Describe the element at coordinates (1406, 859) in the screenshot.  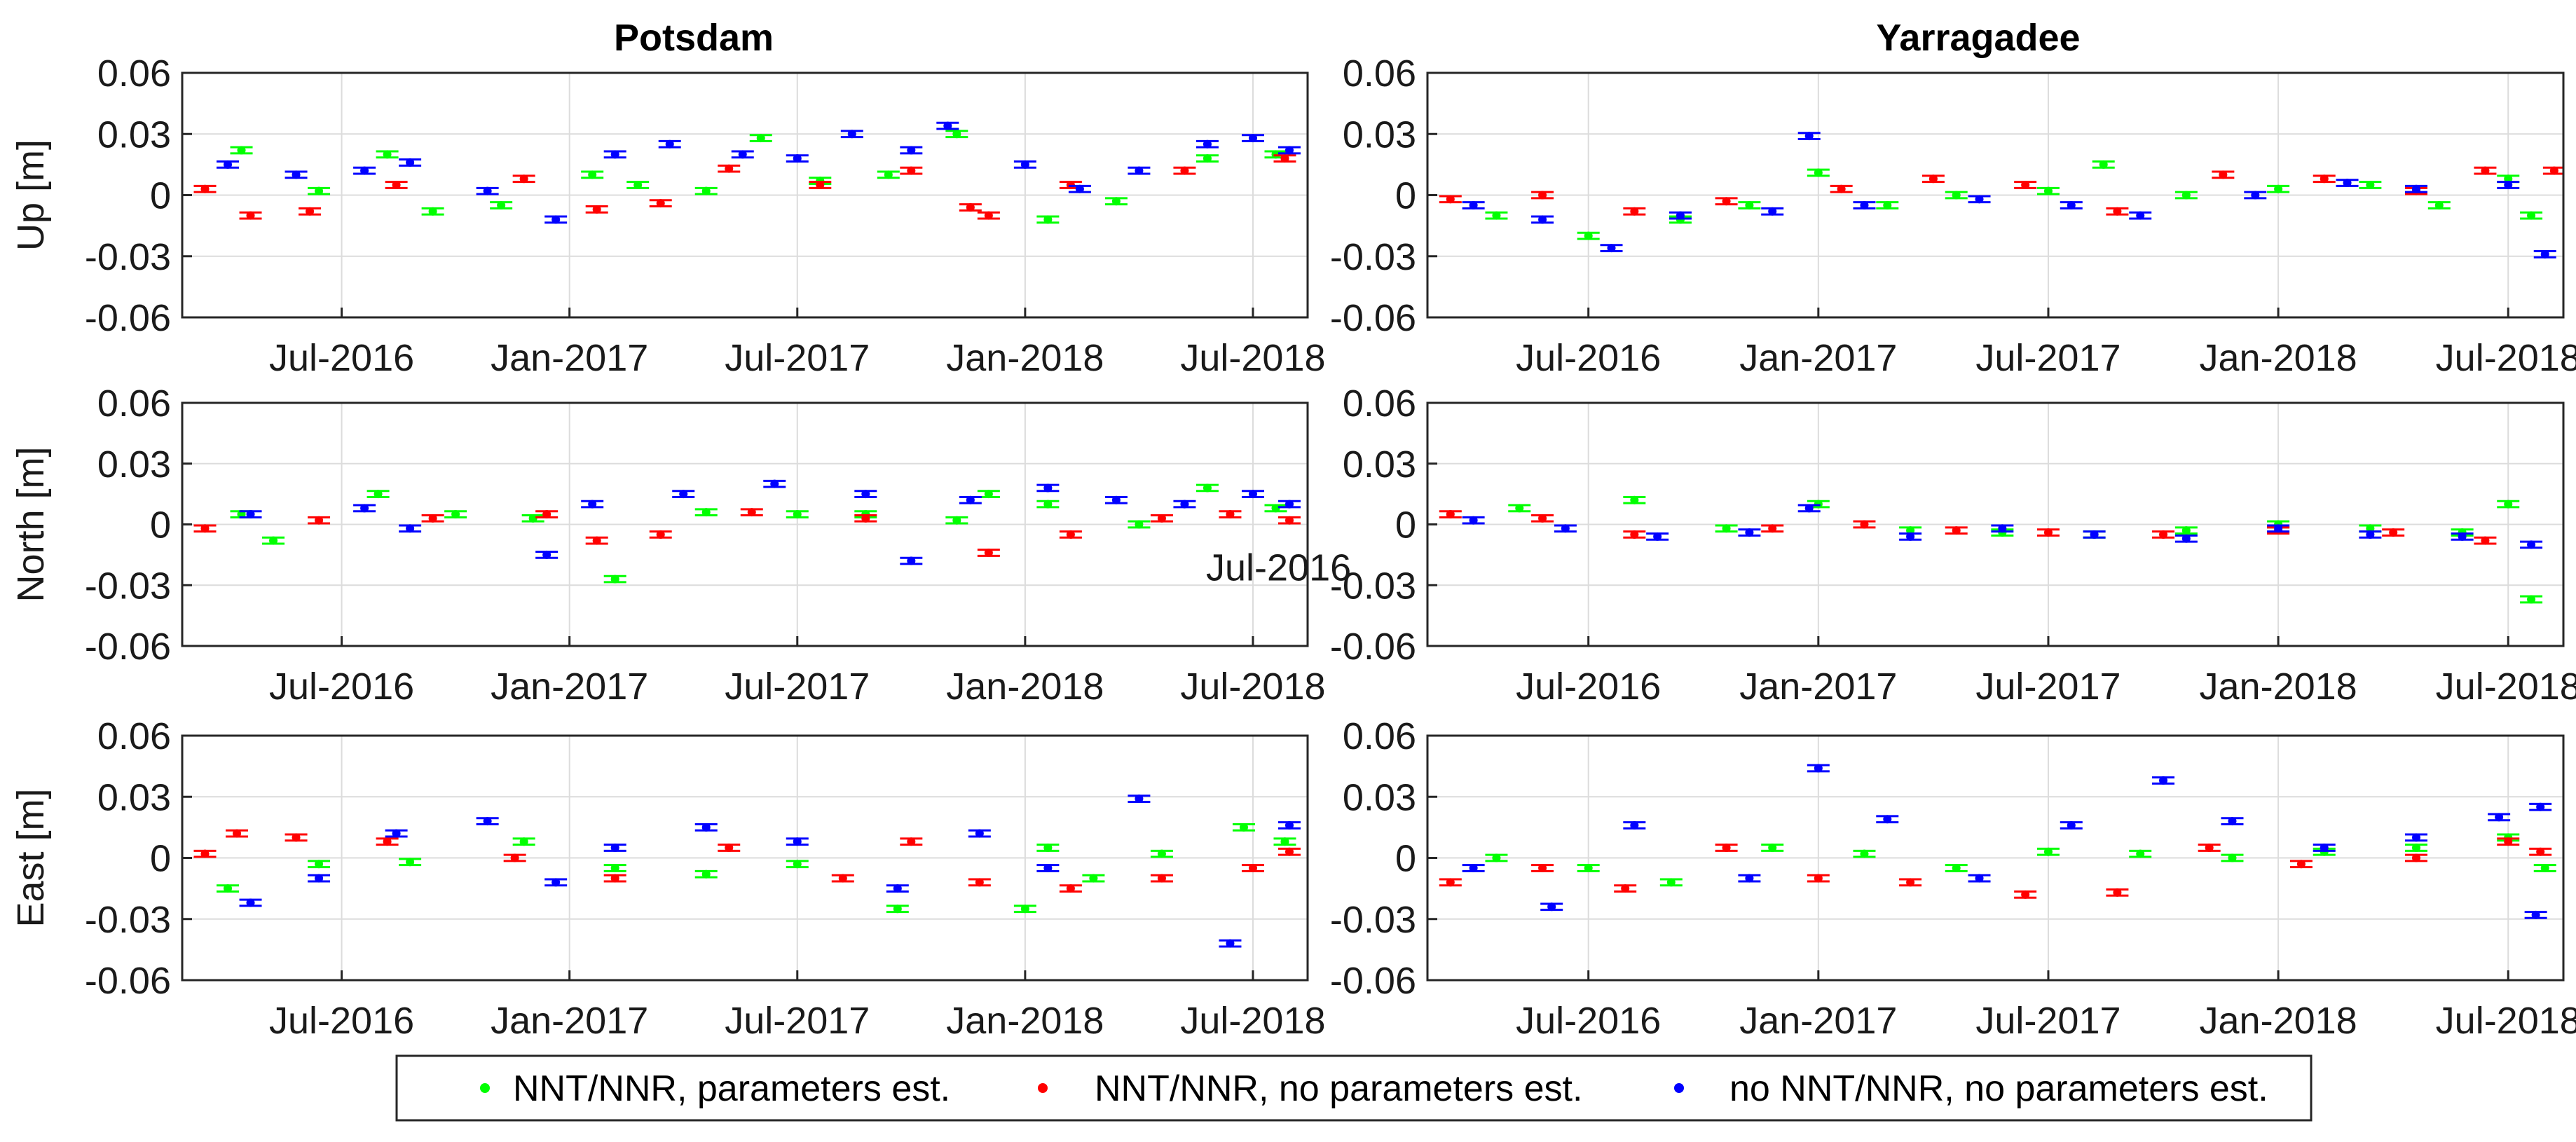
I see `ytick-label-yarragadee-east: 0` at that location.